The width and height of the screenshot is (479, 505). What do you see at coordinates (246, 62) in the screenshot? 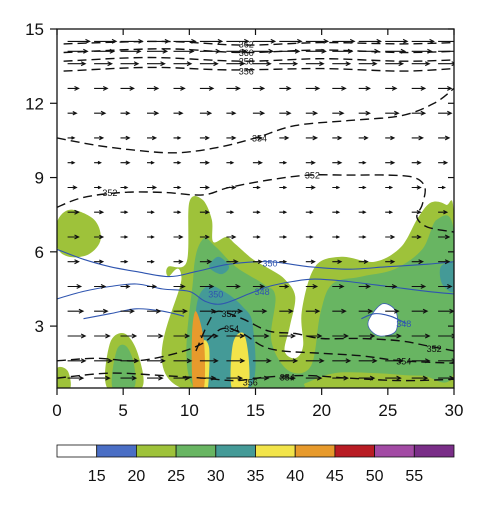
I see `contour-label: 358` at bounding box center [246, 62].